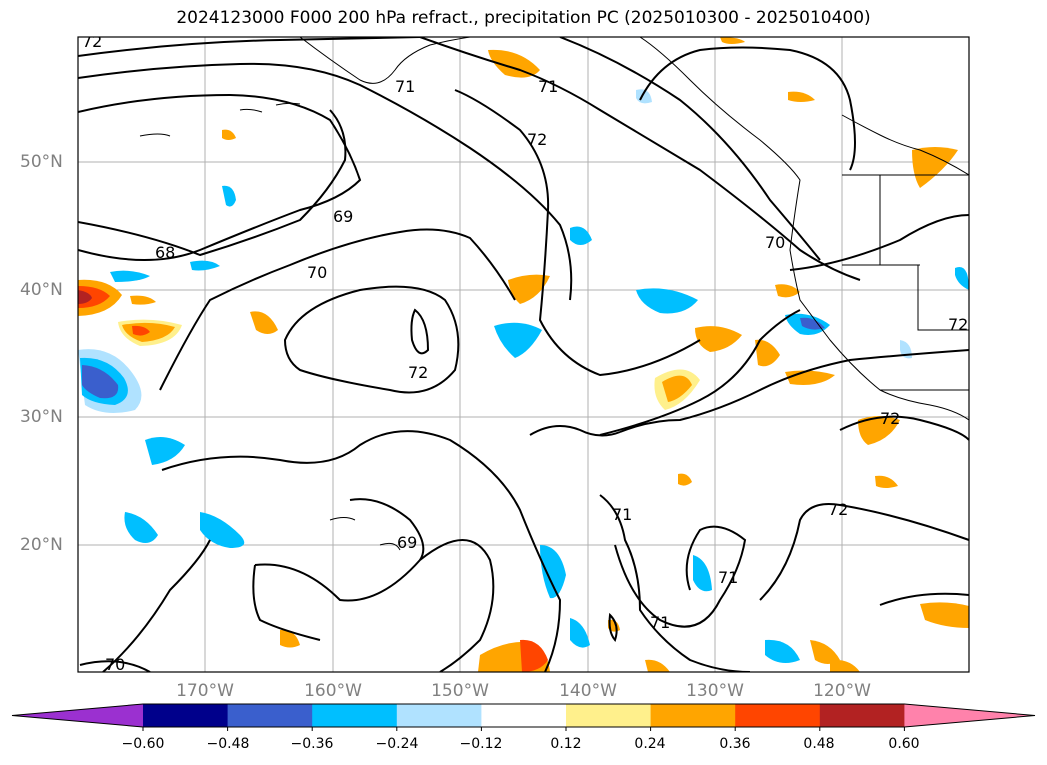  Describe the element at coordinates (165, 252) in the screenshot. I see `contour-label: 68` at that location.